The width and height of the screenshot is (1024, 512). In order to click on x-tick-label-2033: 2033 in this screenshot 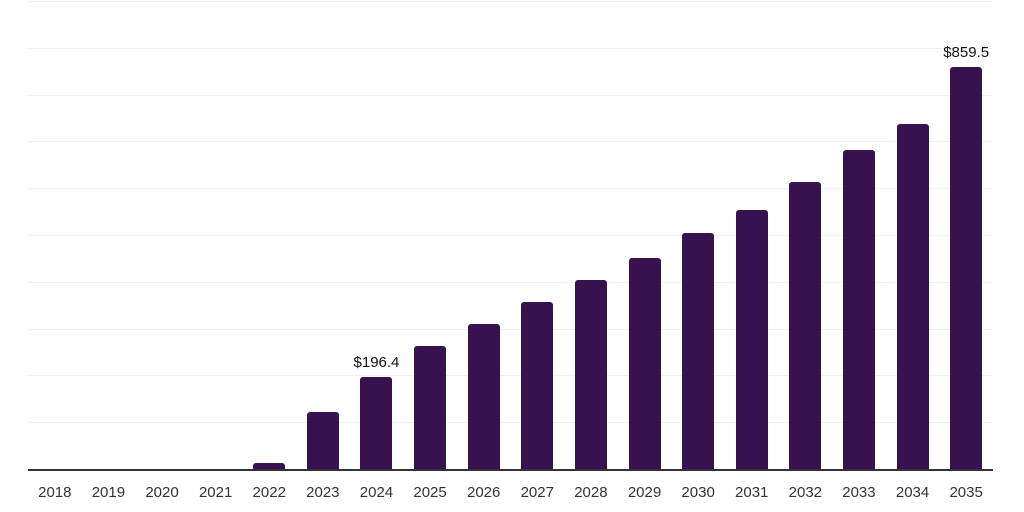, I will do `click(859, 492)`.